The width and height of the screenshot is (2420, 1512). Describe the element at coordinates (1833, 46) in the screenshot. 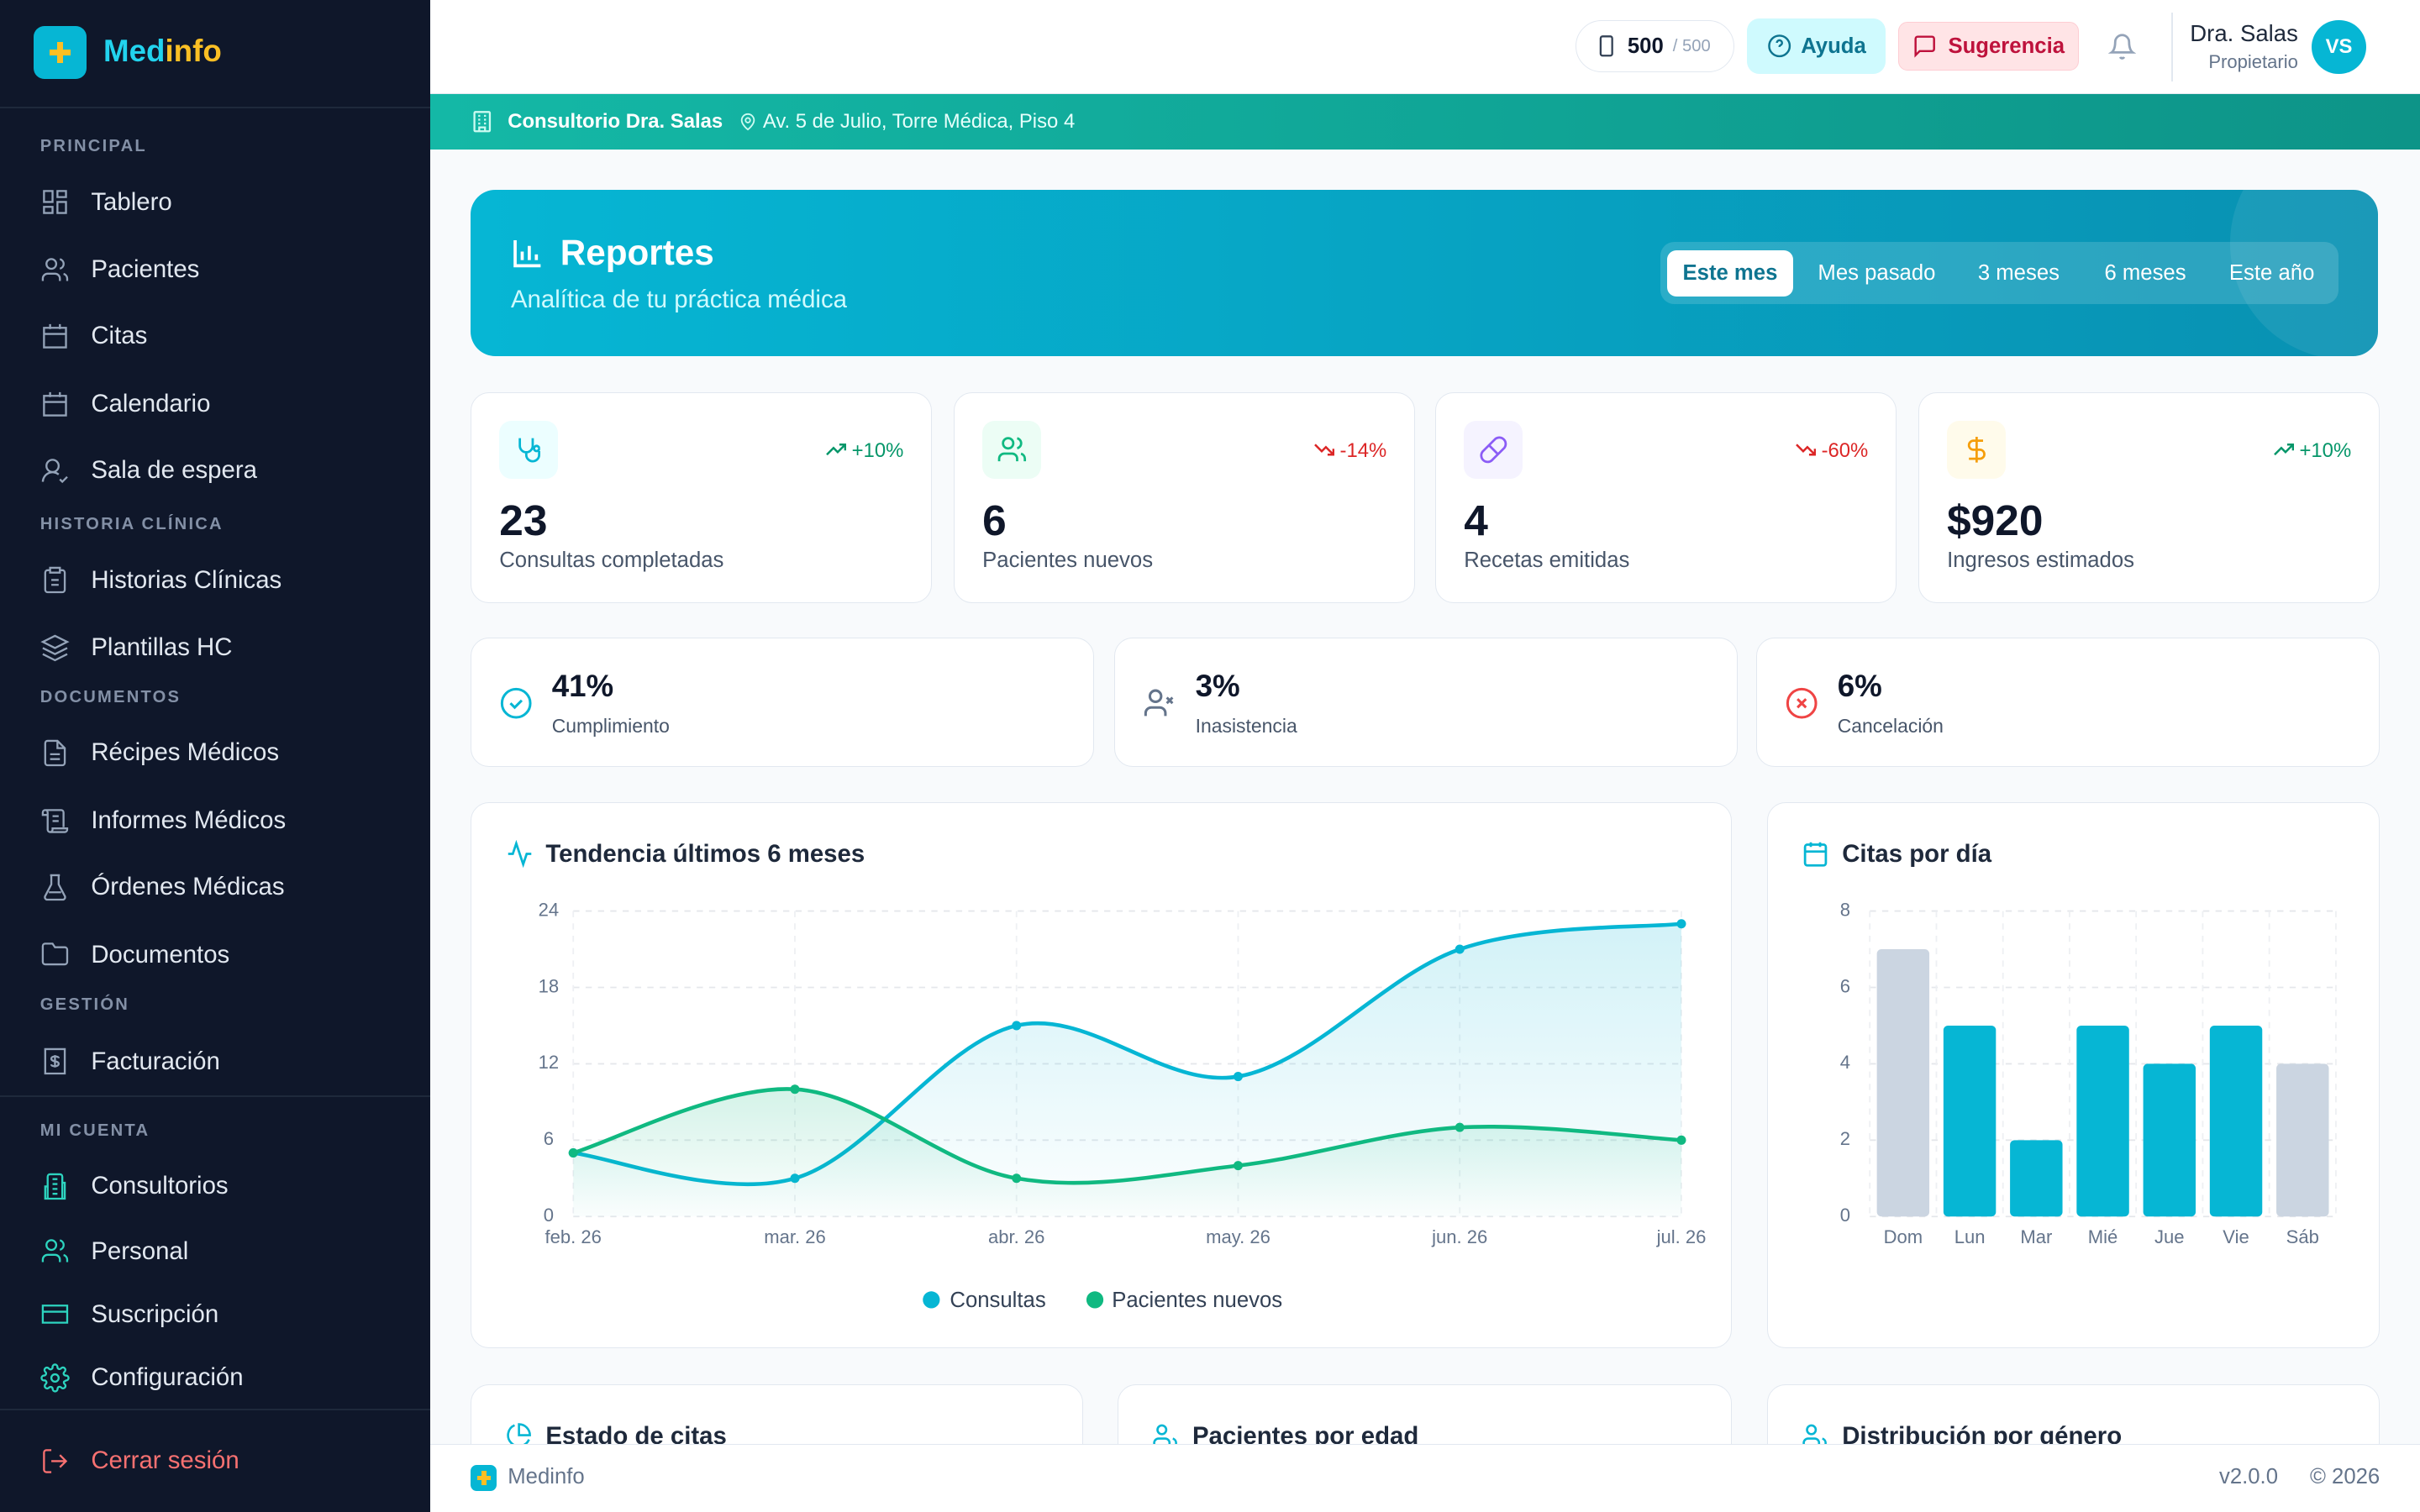

I see `help-label: Ayuda` at that location.